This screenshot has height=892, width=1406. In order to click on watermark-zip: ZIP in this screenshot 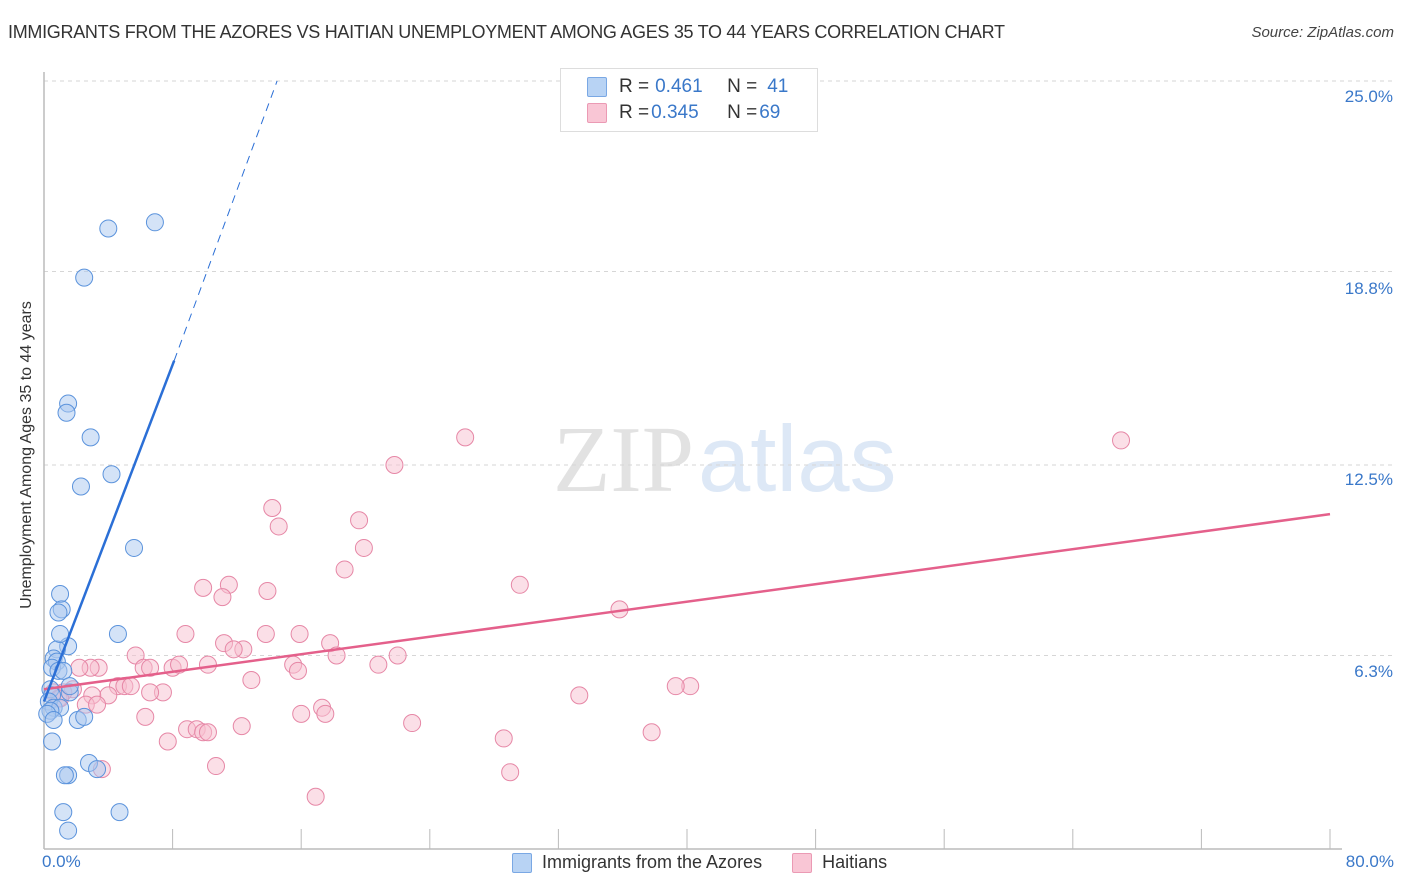, I will do `click(623, 460)`.